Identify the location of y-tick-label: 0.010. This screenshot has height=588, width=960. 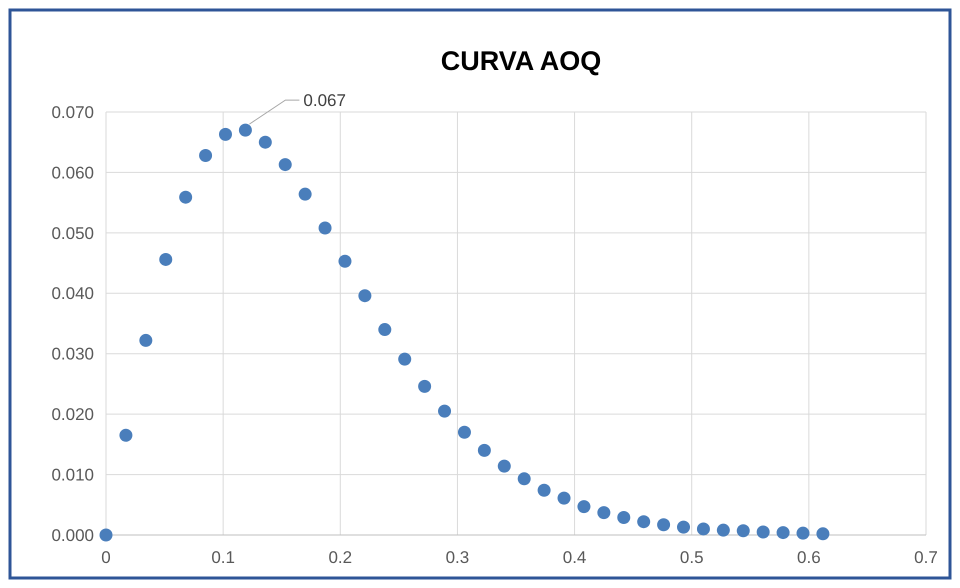
(72, 475).